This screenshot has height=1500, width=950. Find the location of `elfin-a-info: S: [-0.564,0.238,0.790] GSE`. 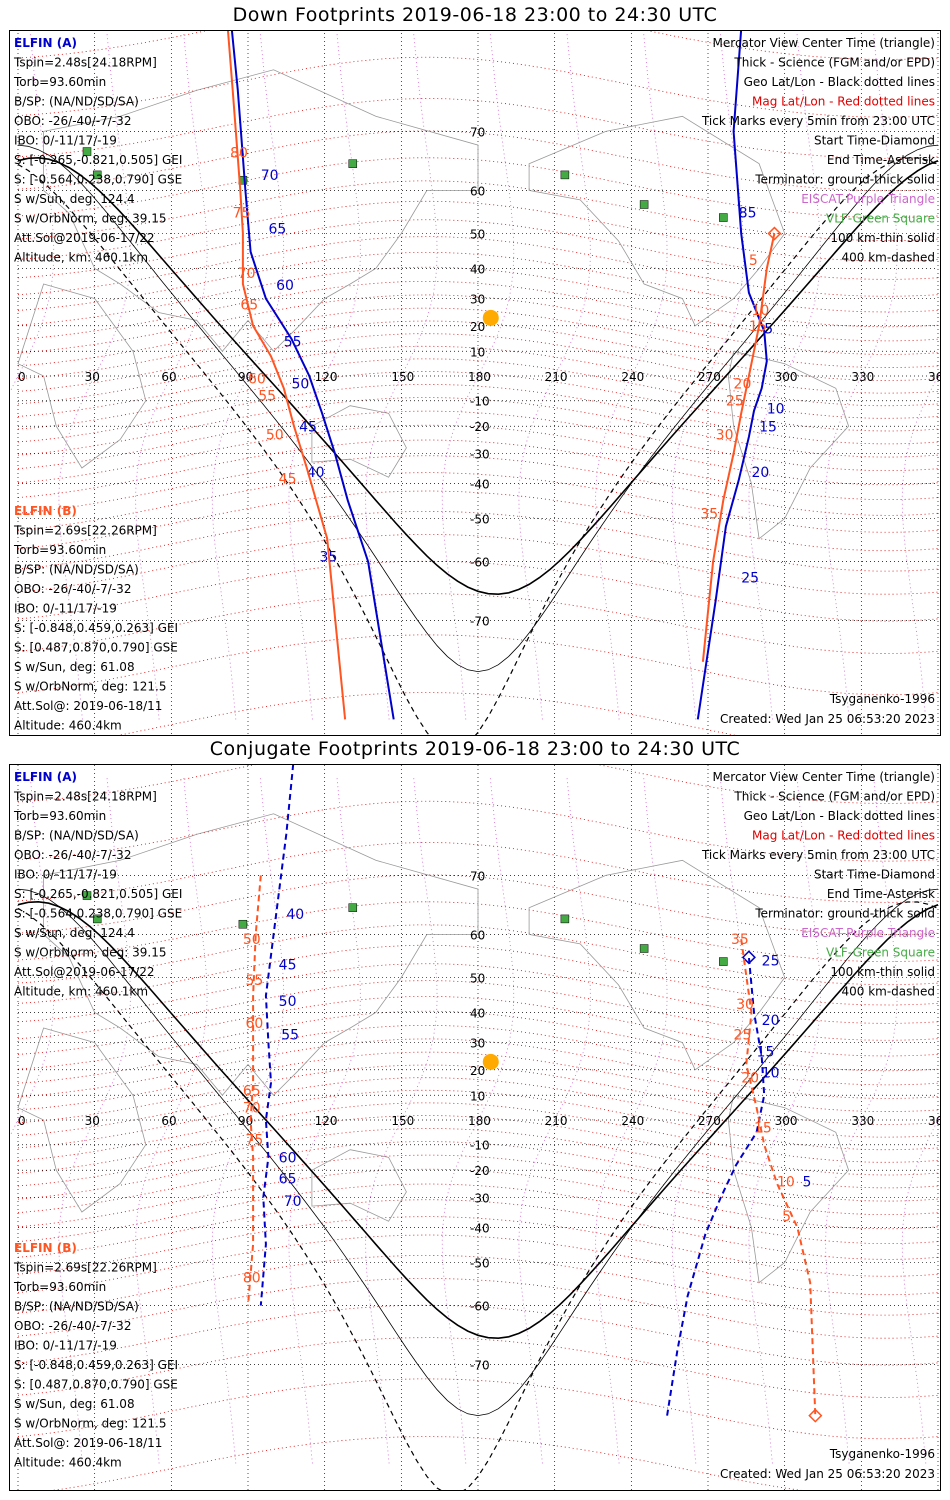

elfin-a-info: S: [-0.564,0.238,0.790] GSE is located at coordinates (98, 914).